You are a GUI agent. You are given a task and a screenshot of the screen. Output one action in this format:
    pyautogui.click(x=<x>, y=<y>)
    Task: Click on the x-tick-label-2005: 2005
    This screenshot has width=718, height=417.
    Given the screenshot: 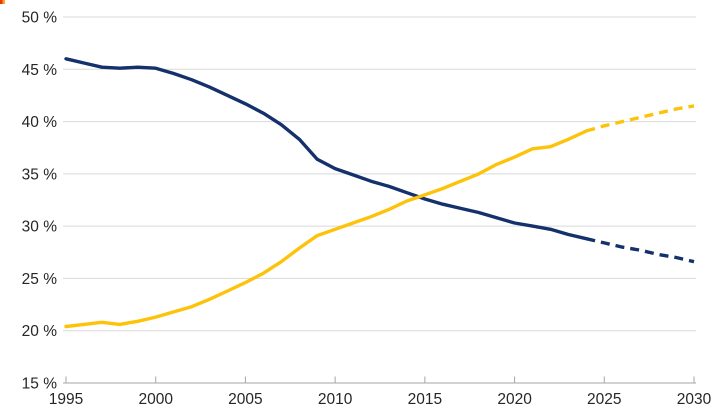 What is the action you would take?
    pyautogui.click(x=245, y=399)
    